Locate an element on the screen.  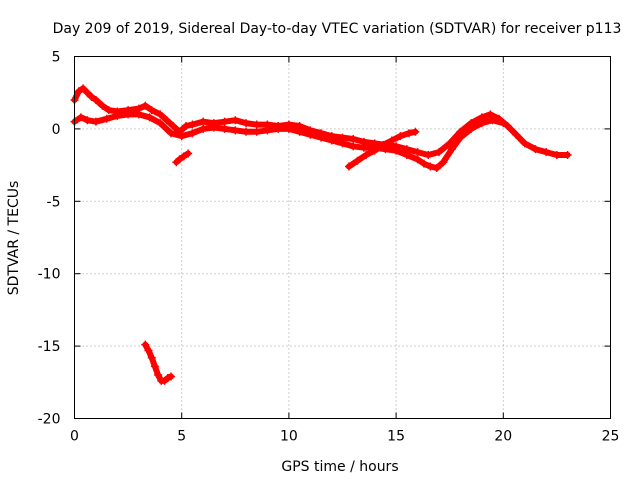
y-tick-label: -20 is located at coordinates (49, 420).